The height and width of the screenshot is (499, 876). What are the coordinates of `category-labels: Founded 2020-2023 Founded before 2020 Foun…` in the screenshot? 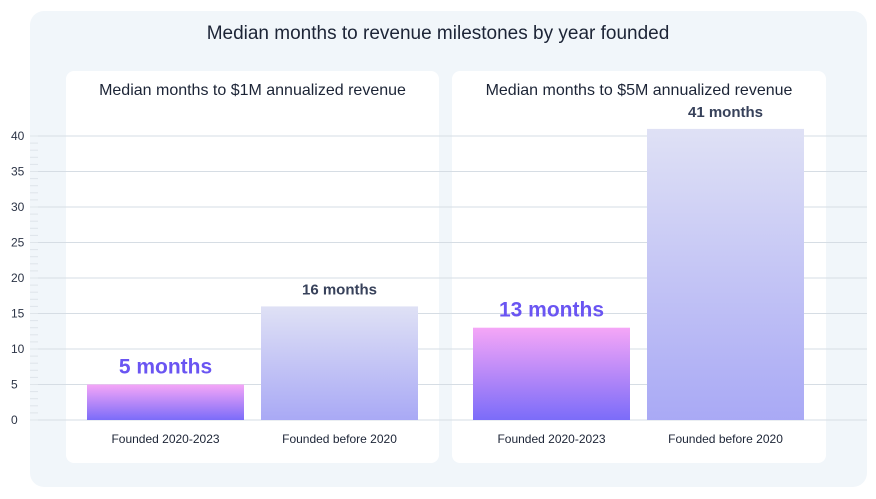 It's located at (447, 439).